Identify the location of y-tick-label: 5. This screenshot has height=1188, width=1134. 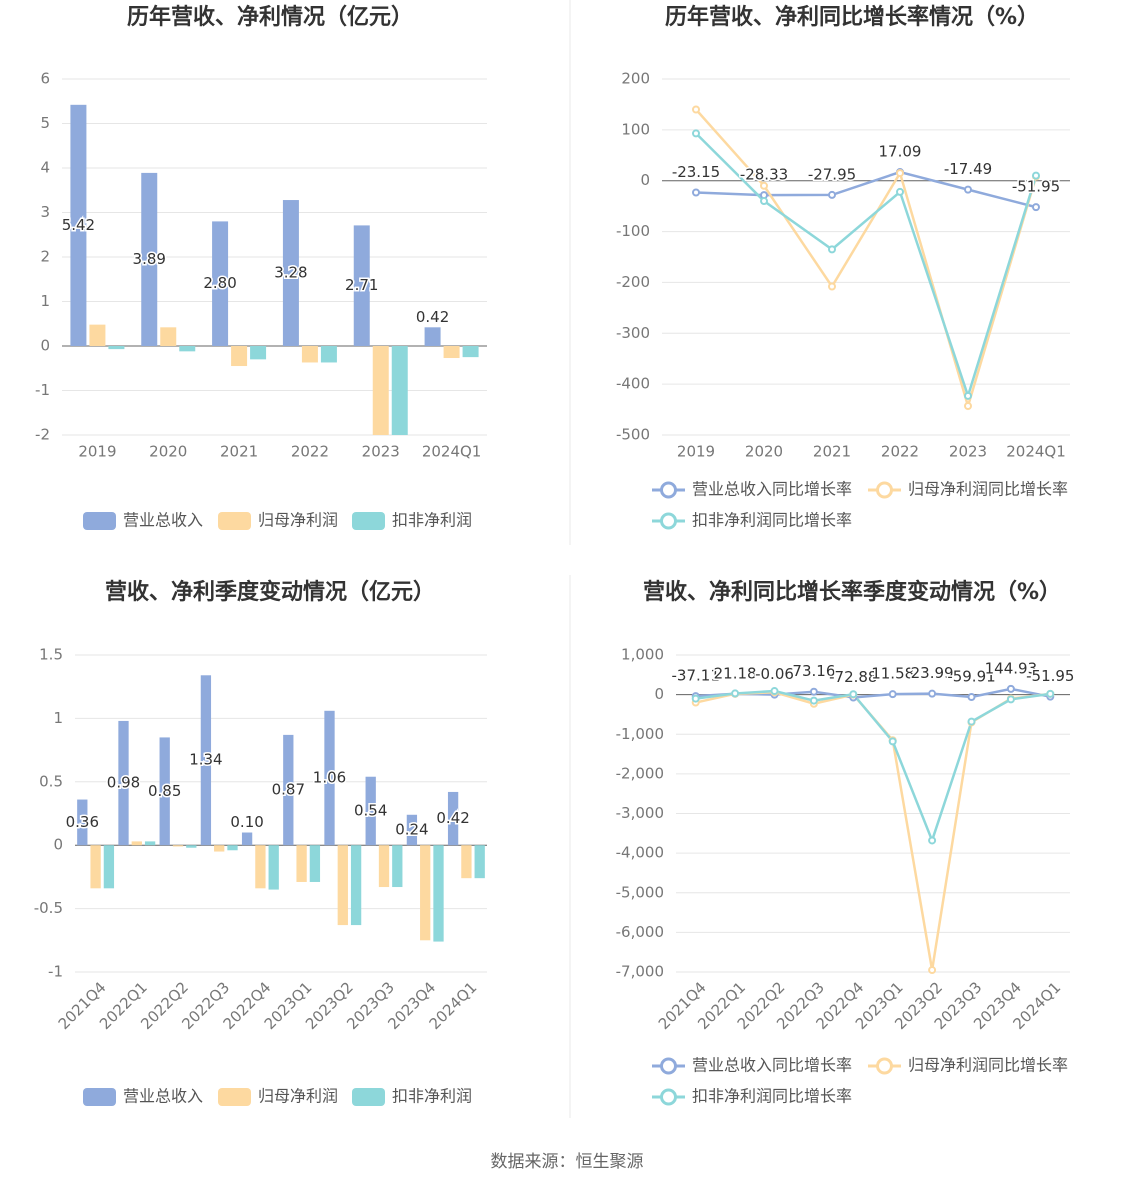
(45, 123).